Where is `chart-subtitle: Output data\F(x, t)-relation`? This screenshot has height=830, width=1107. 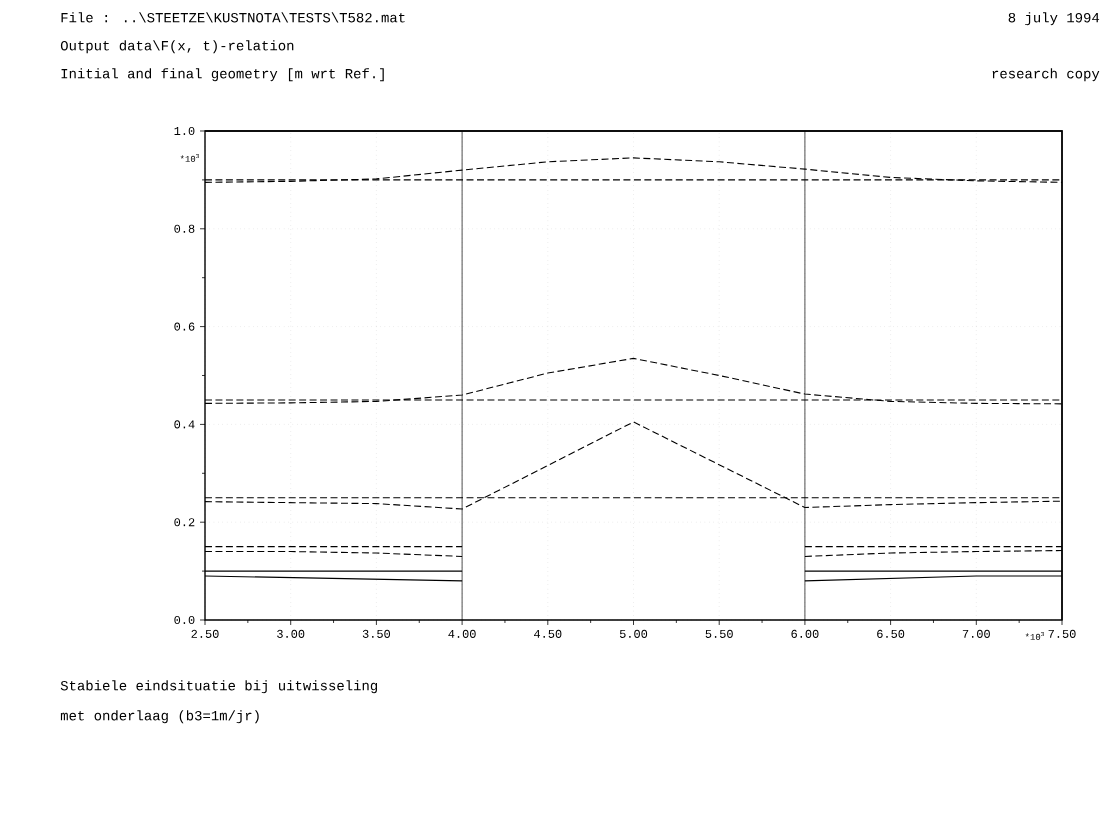 chart-subtitle: Output data\F(x, t)-relation is located at coordinates (177, 47).